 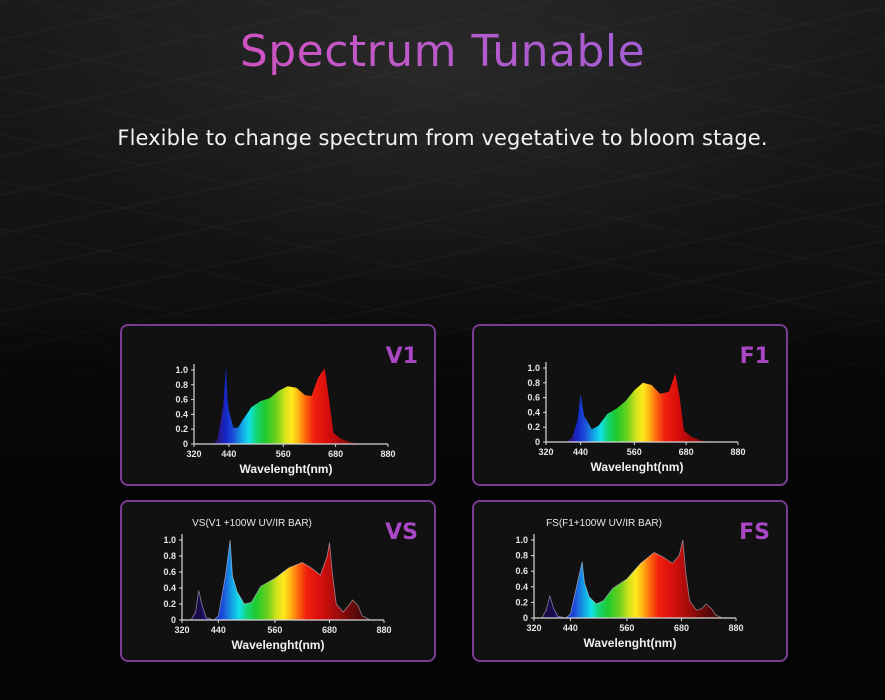 I want to click on card-label: FS, so click(x=754, y=532).